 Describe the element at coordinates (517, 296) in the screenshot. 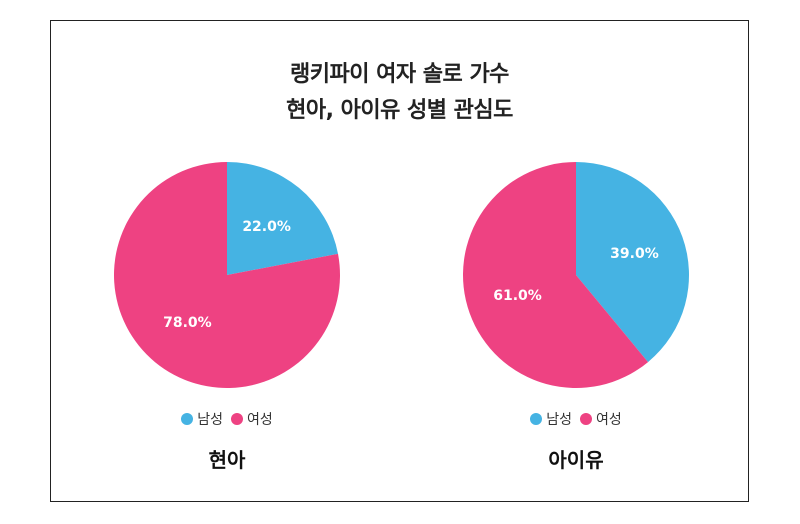

I see `pie-data-label: 61.0%` at that location.